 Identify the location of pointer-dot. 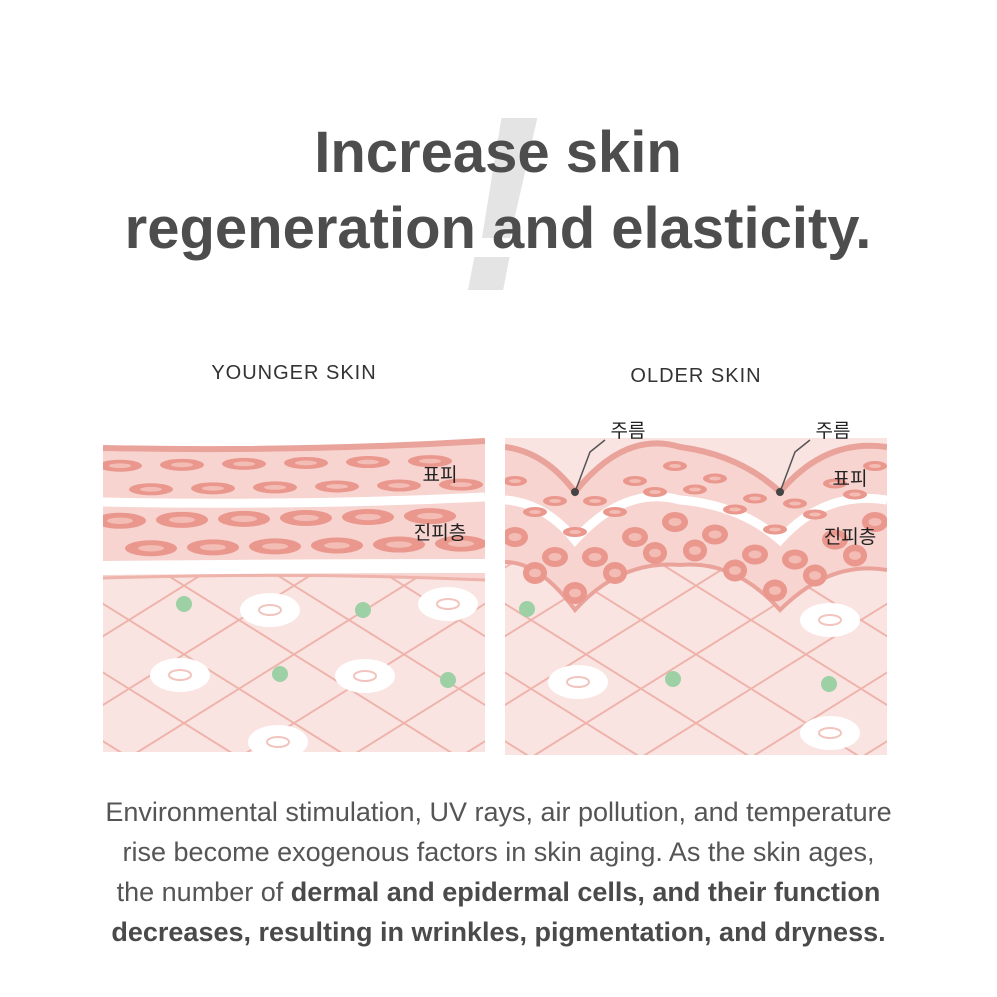
(780, 492).